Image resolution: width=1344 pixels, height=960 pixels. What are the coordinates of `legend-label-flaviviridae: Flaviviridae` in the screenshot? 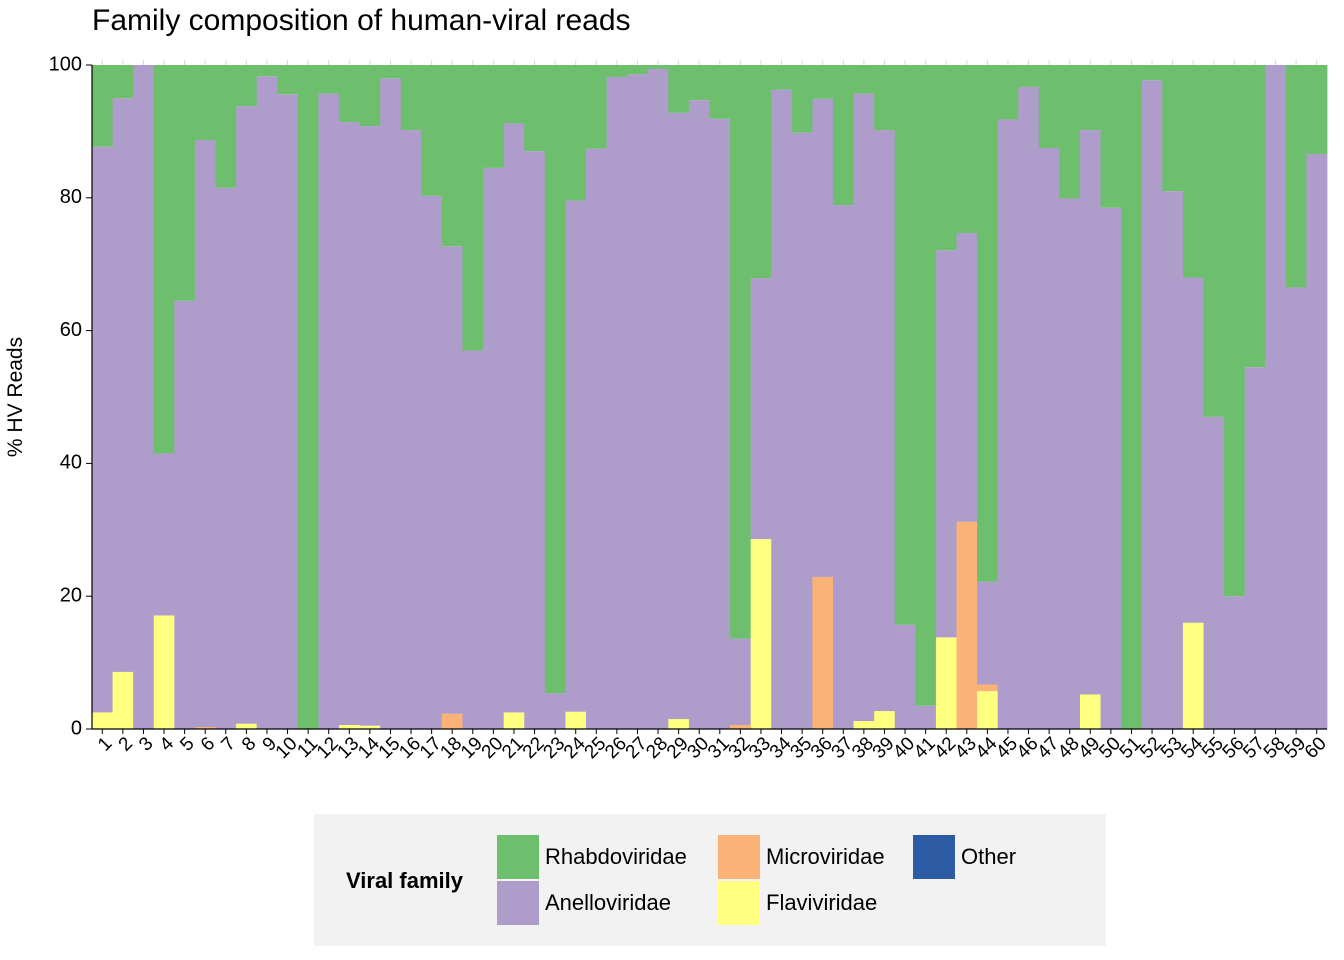 It's located at (822, 902).